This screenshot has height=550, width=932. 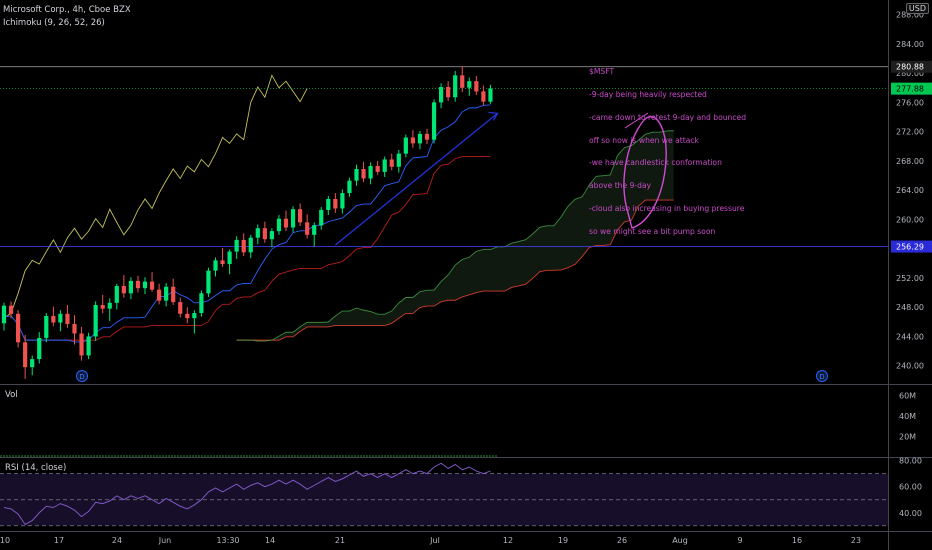 What do you see at coordinates (340, 540) in the screenshot?
I see `time-tick-label: 21` at bounding box center [340, 540].